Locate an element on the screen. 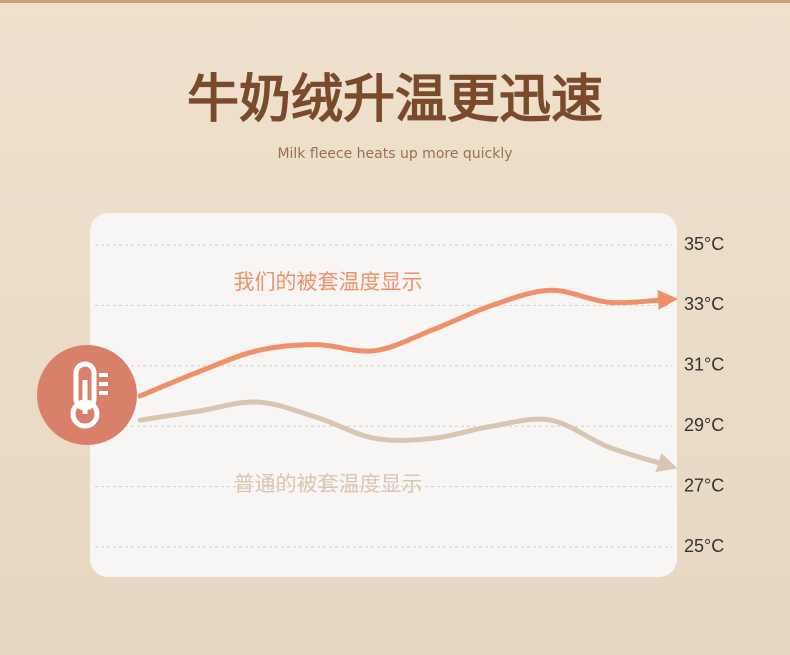  subtitle: Milk fleece heats up more quickly is located at coordinates (394, 154).